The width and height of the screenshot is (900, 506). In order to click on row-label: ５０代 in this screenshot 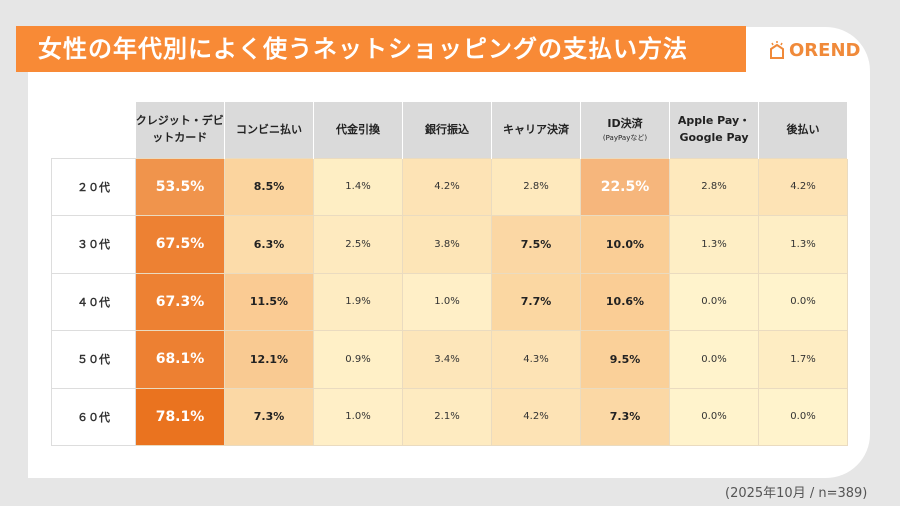, I will do `click(93, 359)`.